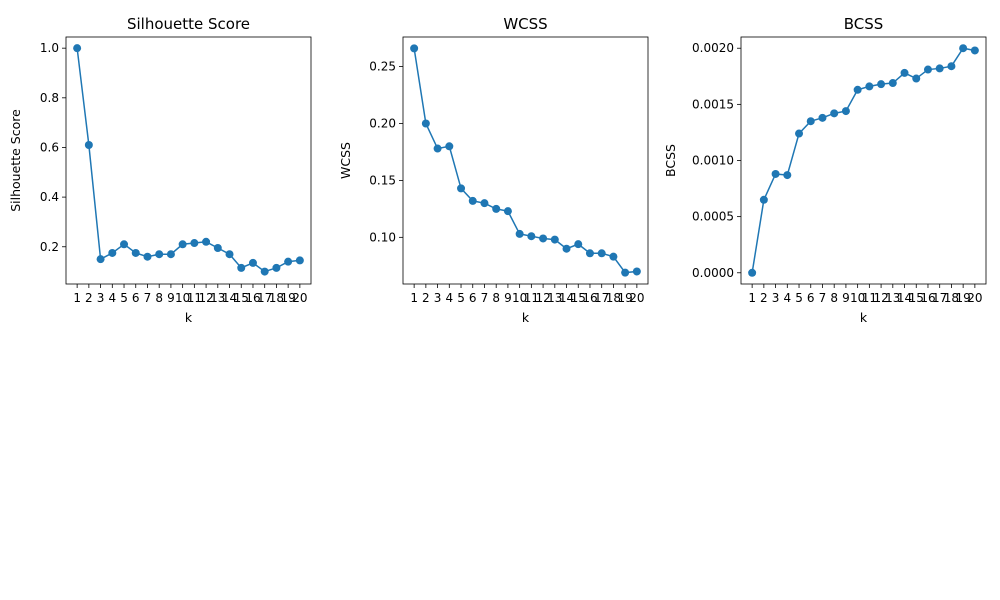 Image resolution: width=1000 pixels, height=600 pixels. I want to click on y-axis-label: BCSS, so click(670, 160).